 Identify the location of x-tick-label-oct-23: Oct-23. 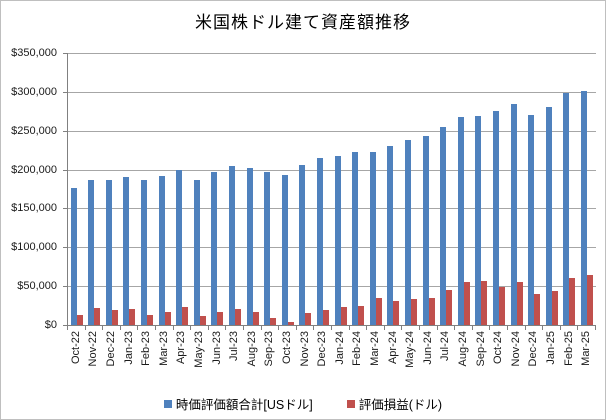
(287, 348).